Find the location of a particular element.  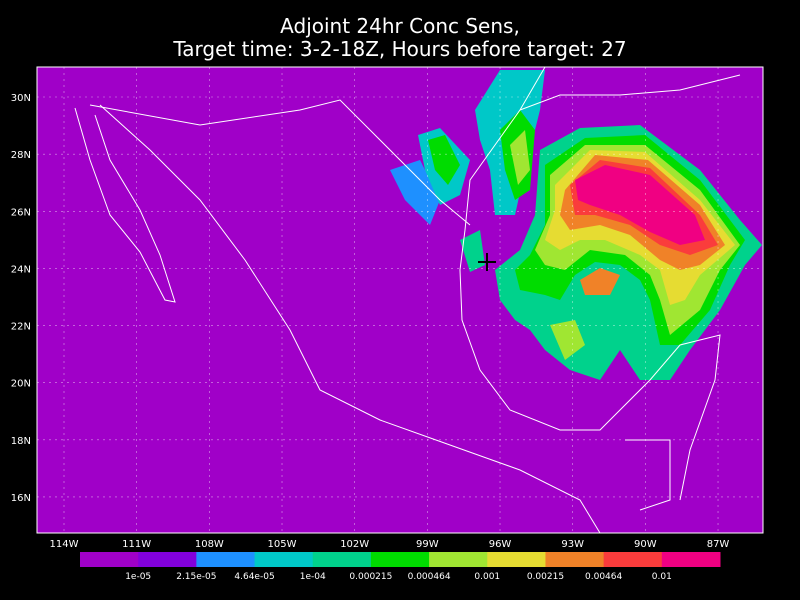

lon-tick-label: 93W is located at coordinates (572, 544).